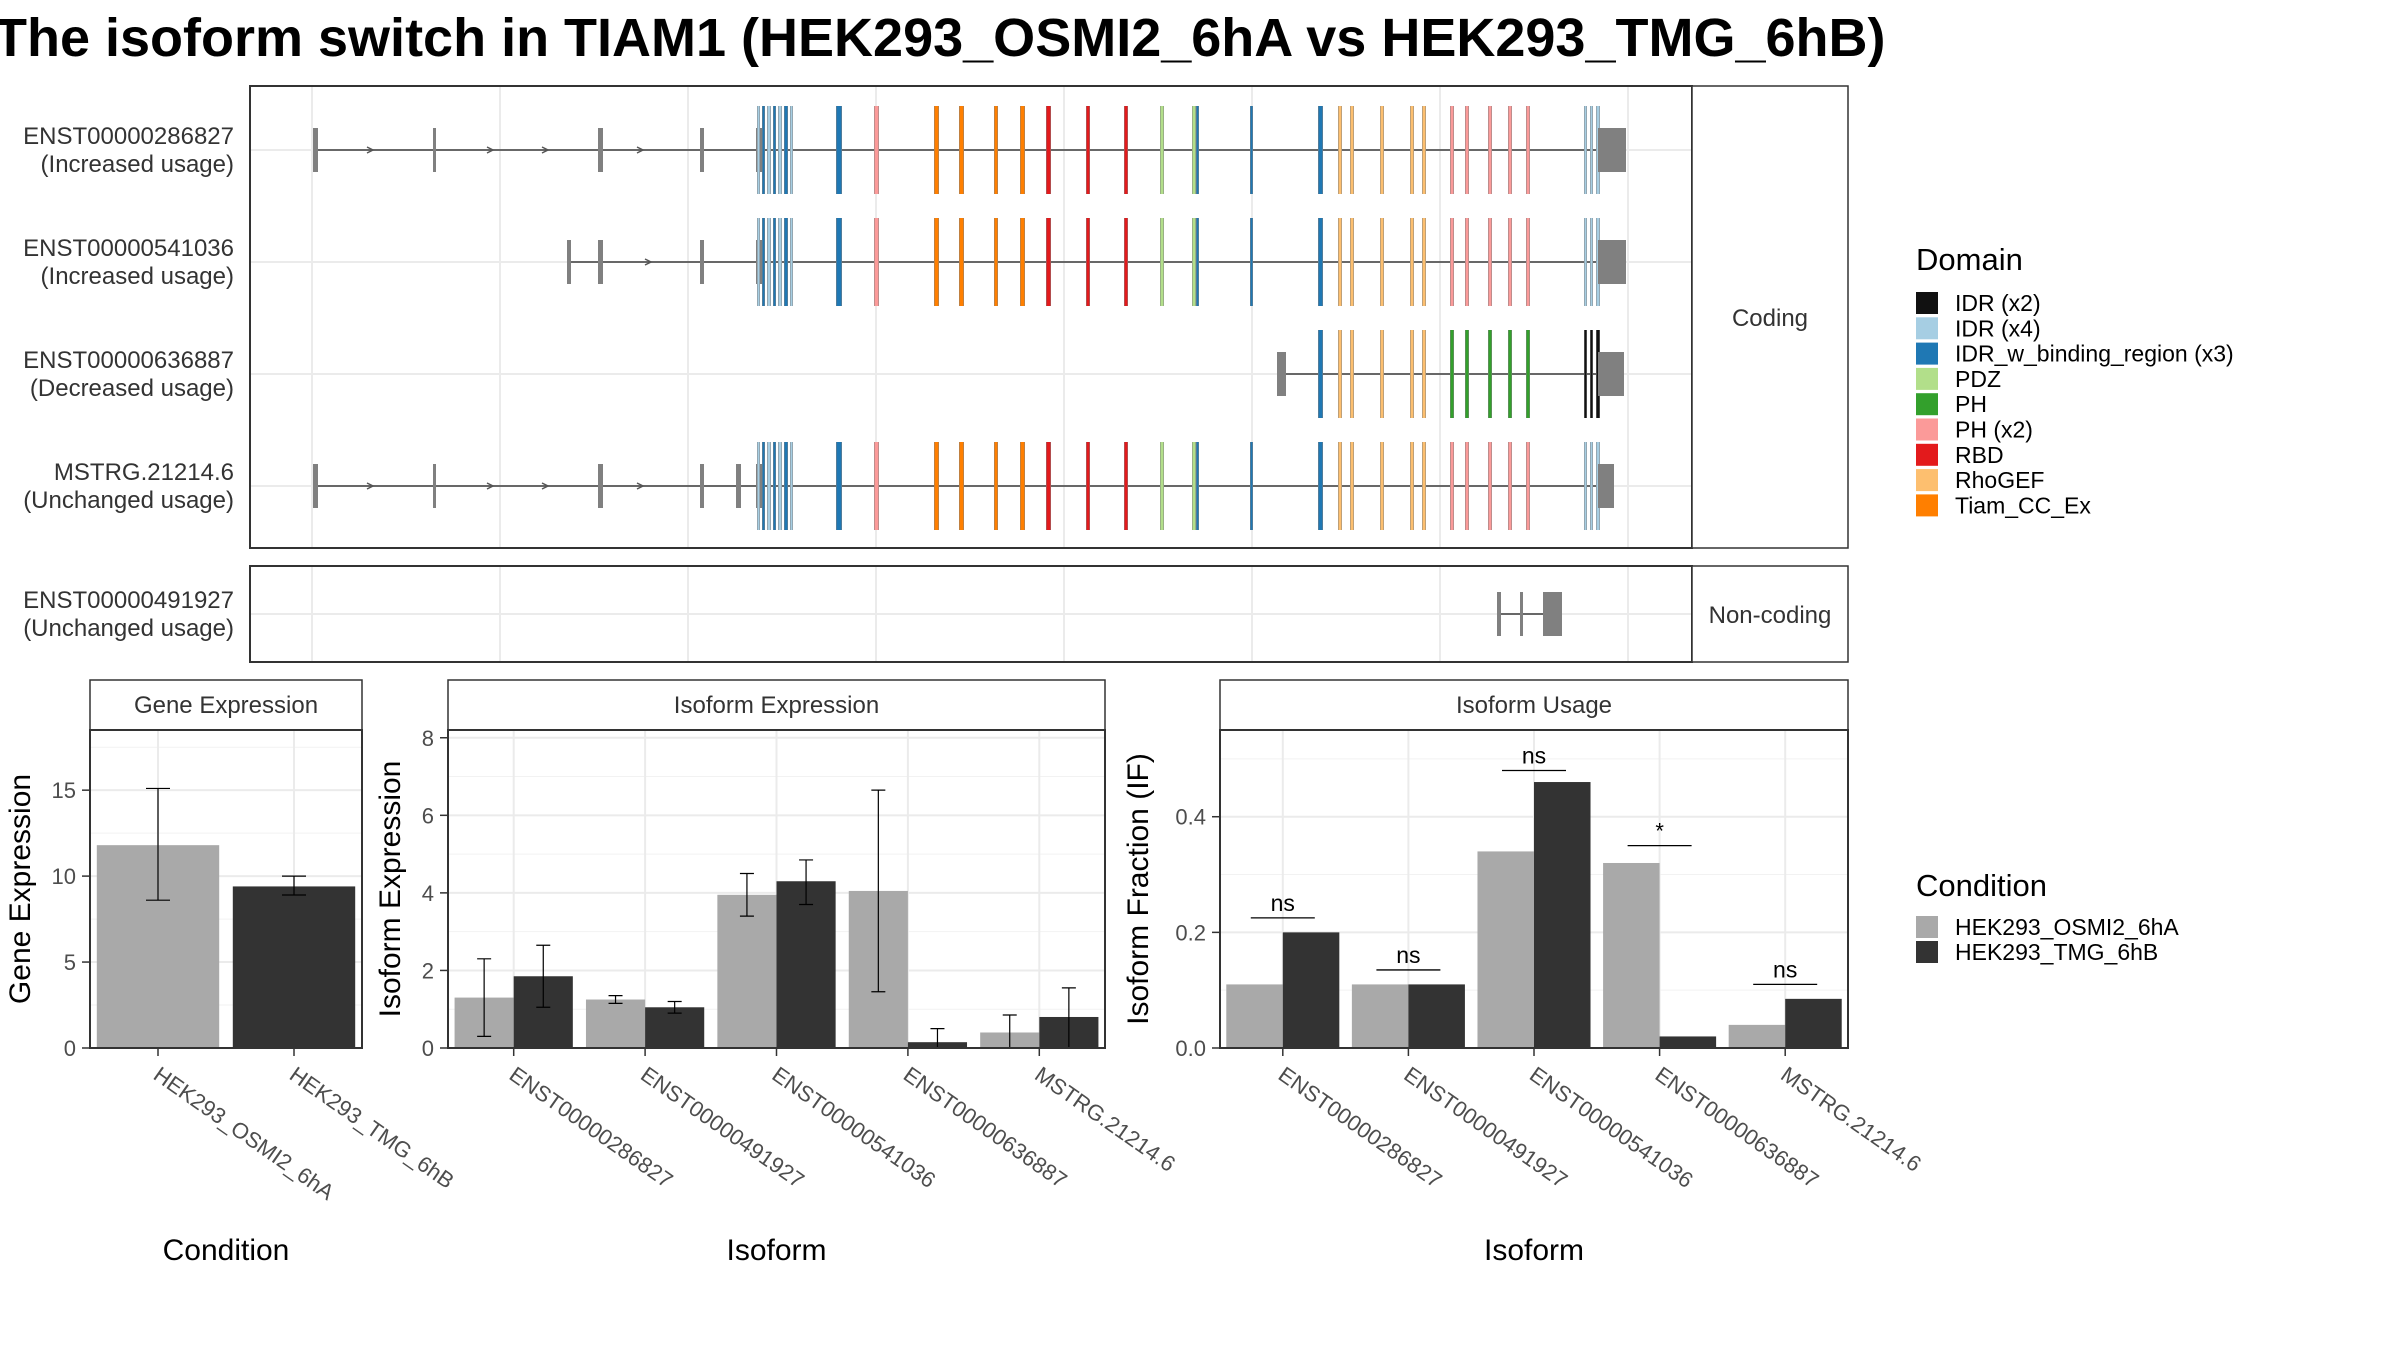 This screenshot has height=1350, width=2400. What do you see at coordinates (137, 164) in the screenshot?
I see `transcript-usage-label: (Increased usage)` at bounding box center [137, 164].